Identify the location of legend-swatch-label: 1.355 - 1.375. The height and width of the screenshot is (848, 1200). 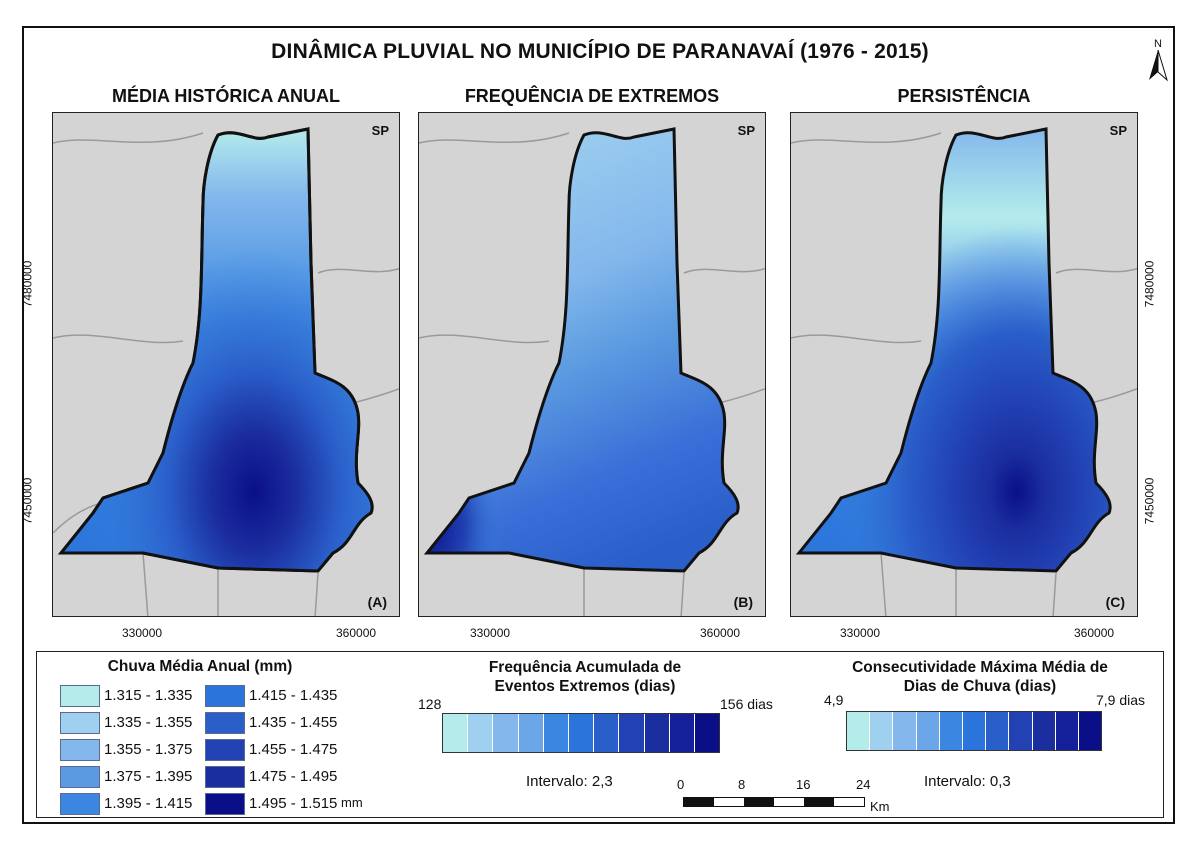
(148, 749).